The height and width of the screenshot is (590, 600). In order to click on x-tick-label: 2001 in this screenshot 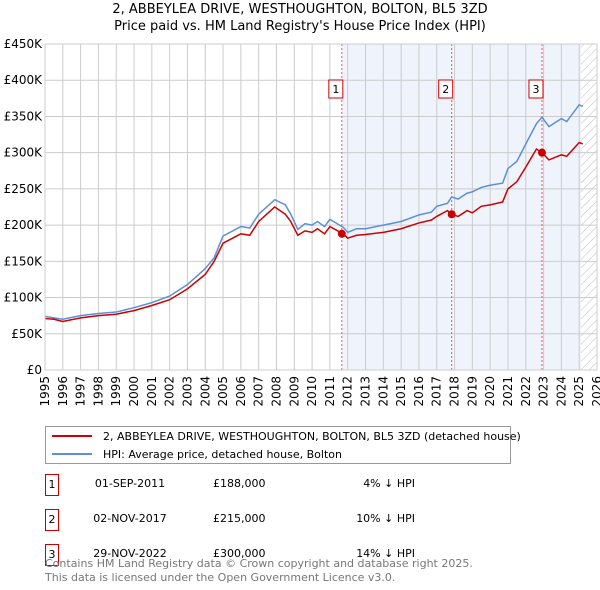, I will do `click(152, 391)`.